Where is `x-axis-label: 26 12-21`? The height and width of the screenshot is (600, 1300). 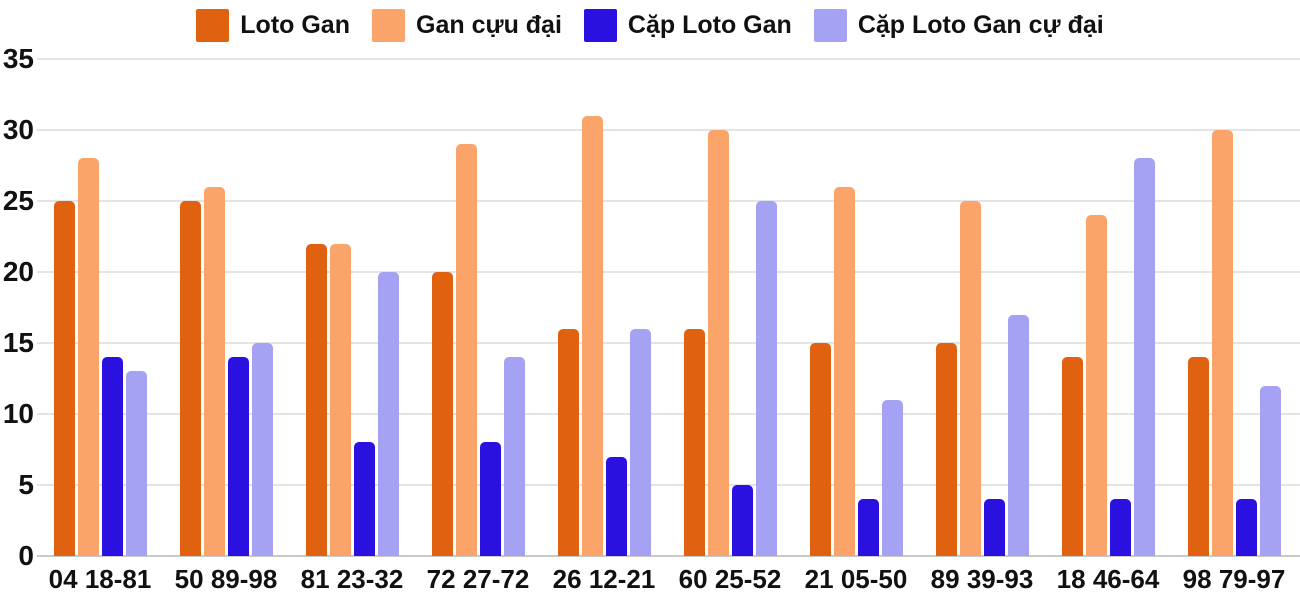
x-axis-label: 26 12-21 is located at coordinates (604, 579).